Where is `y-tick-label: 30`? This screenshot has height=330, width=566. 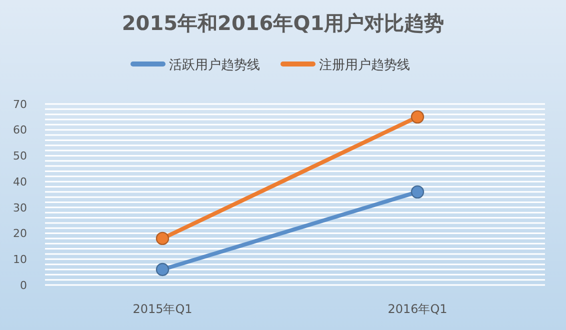 y-tick-label: 30 is located at coordinates (20, 207).